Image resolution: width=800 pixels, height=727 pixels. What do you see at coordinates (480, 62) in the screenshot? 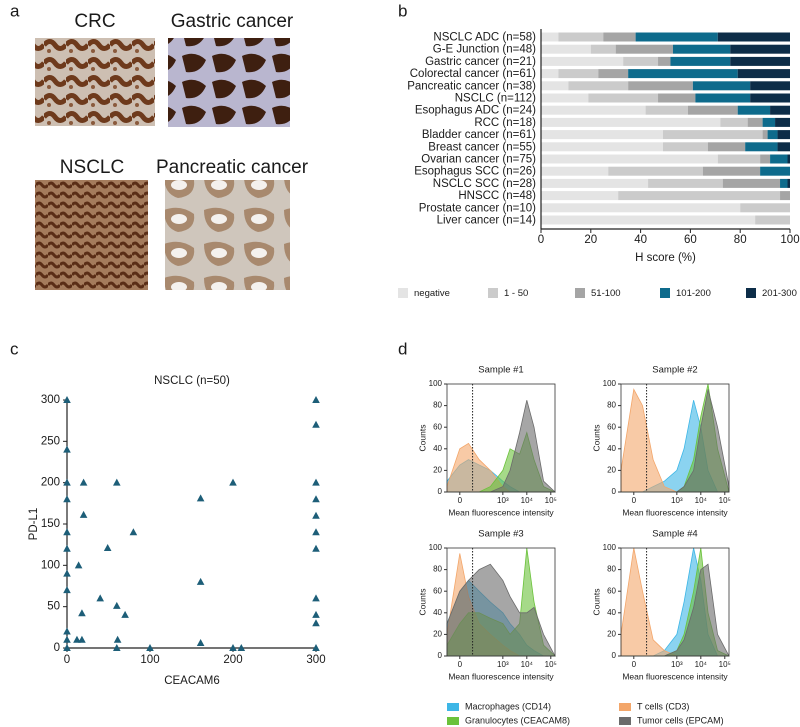
I see `row-label: Gastric cancer (n=21)` at bounding box center [480, 62].